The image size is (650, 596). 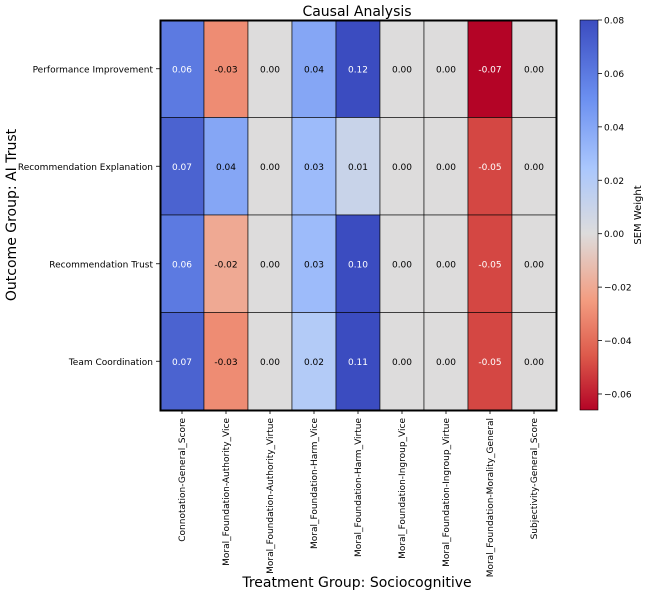 What do you see at coordinates (85, 168) in the screenshot?
I see `y-tick-label: Recommendation Explanation` at bounding box center [85, 168].